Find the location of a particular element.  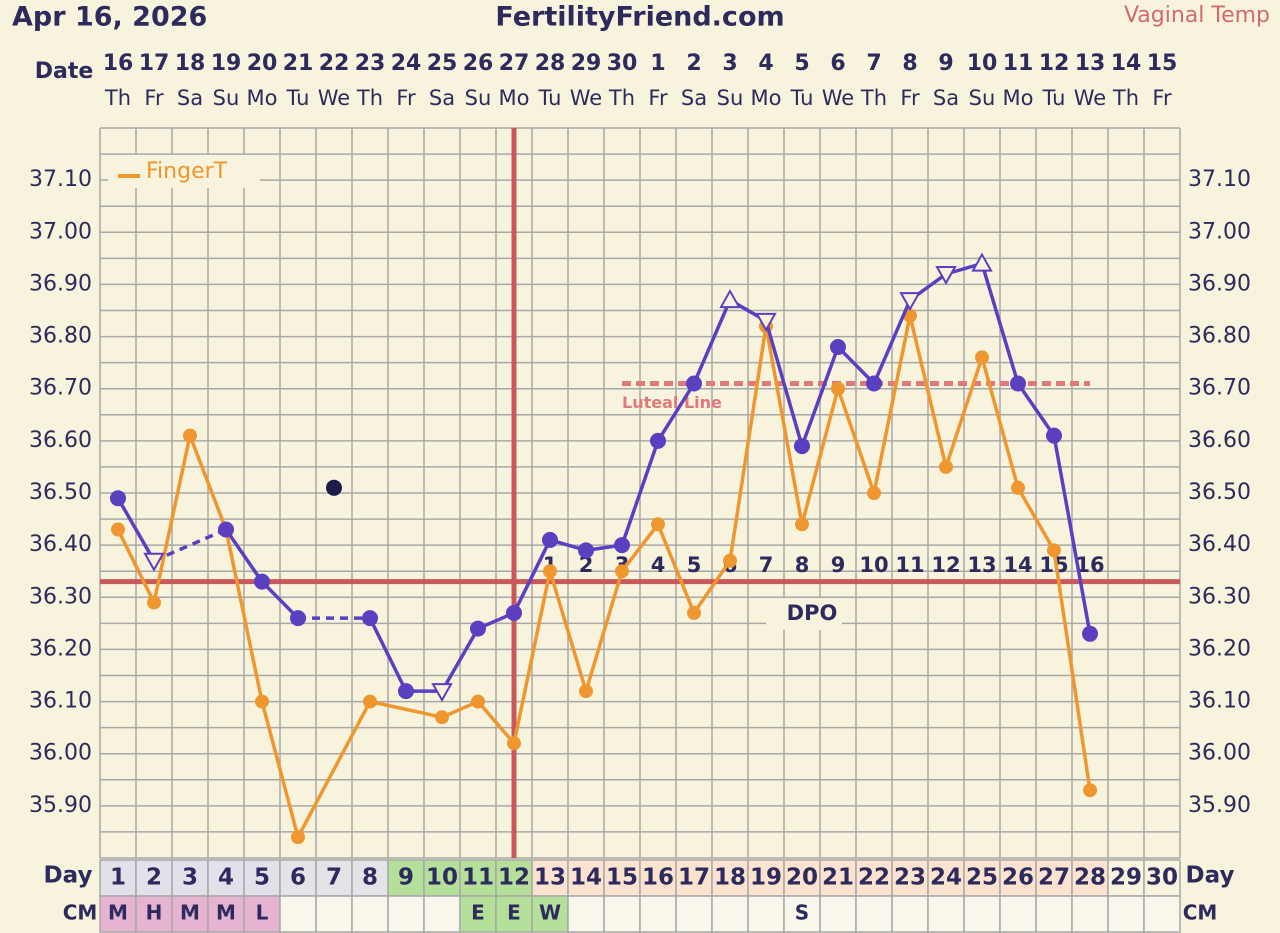

cm-value: H is located at coordinates (154, 913).